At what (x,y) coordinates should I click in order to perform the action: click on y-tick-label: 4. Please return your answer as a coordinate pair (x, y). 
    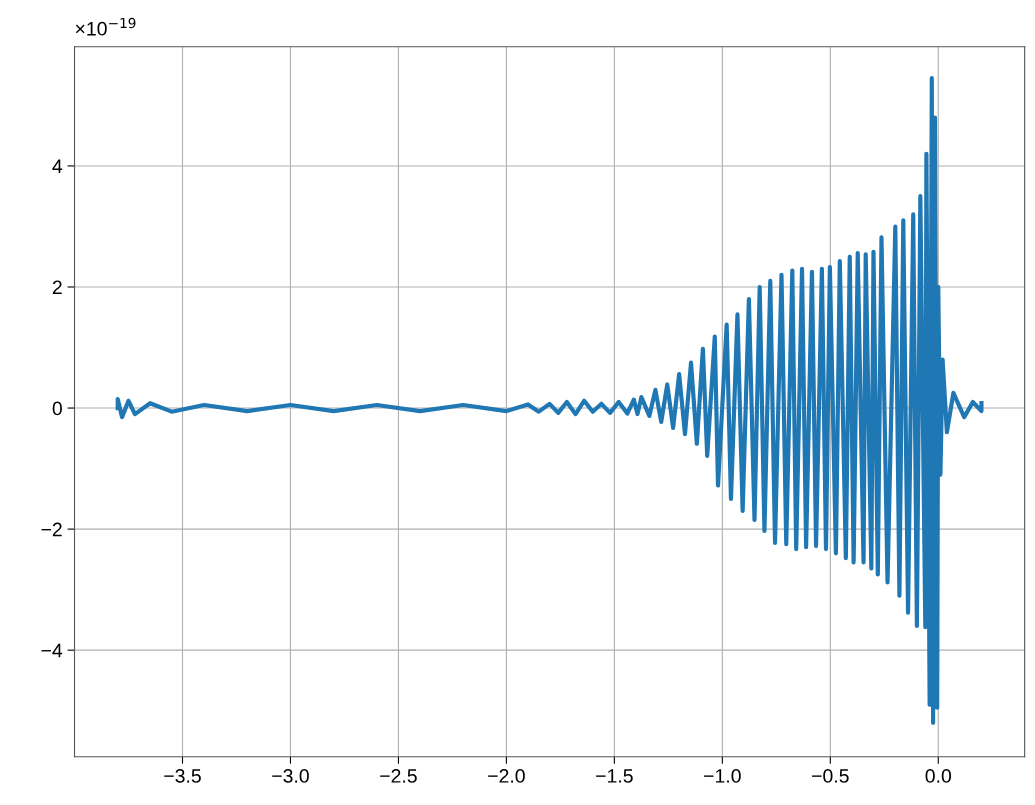
    Looking at the image, I should click on (57, 166).